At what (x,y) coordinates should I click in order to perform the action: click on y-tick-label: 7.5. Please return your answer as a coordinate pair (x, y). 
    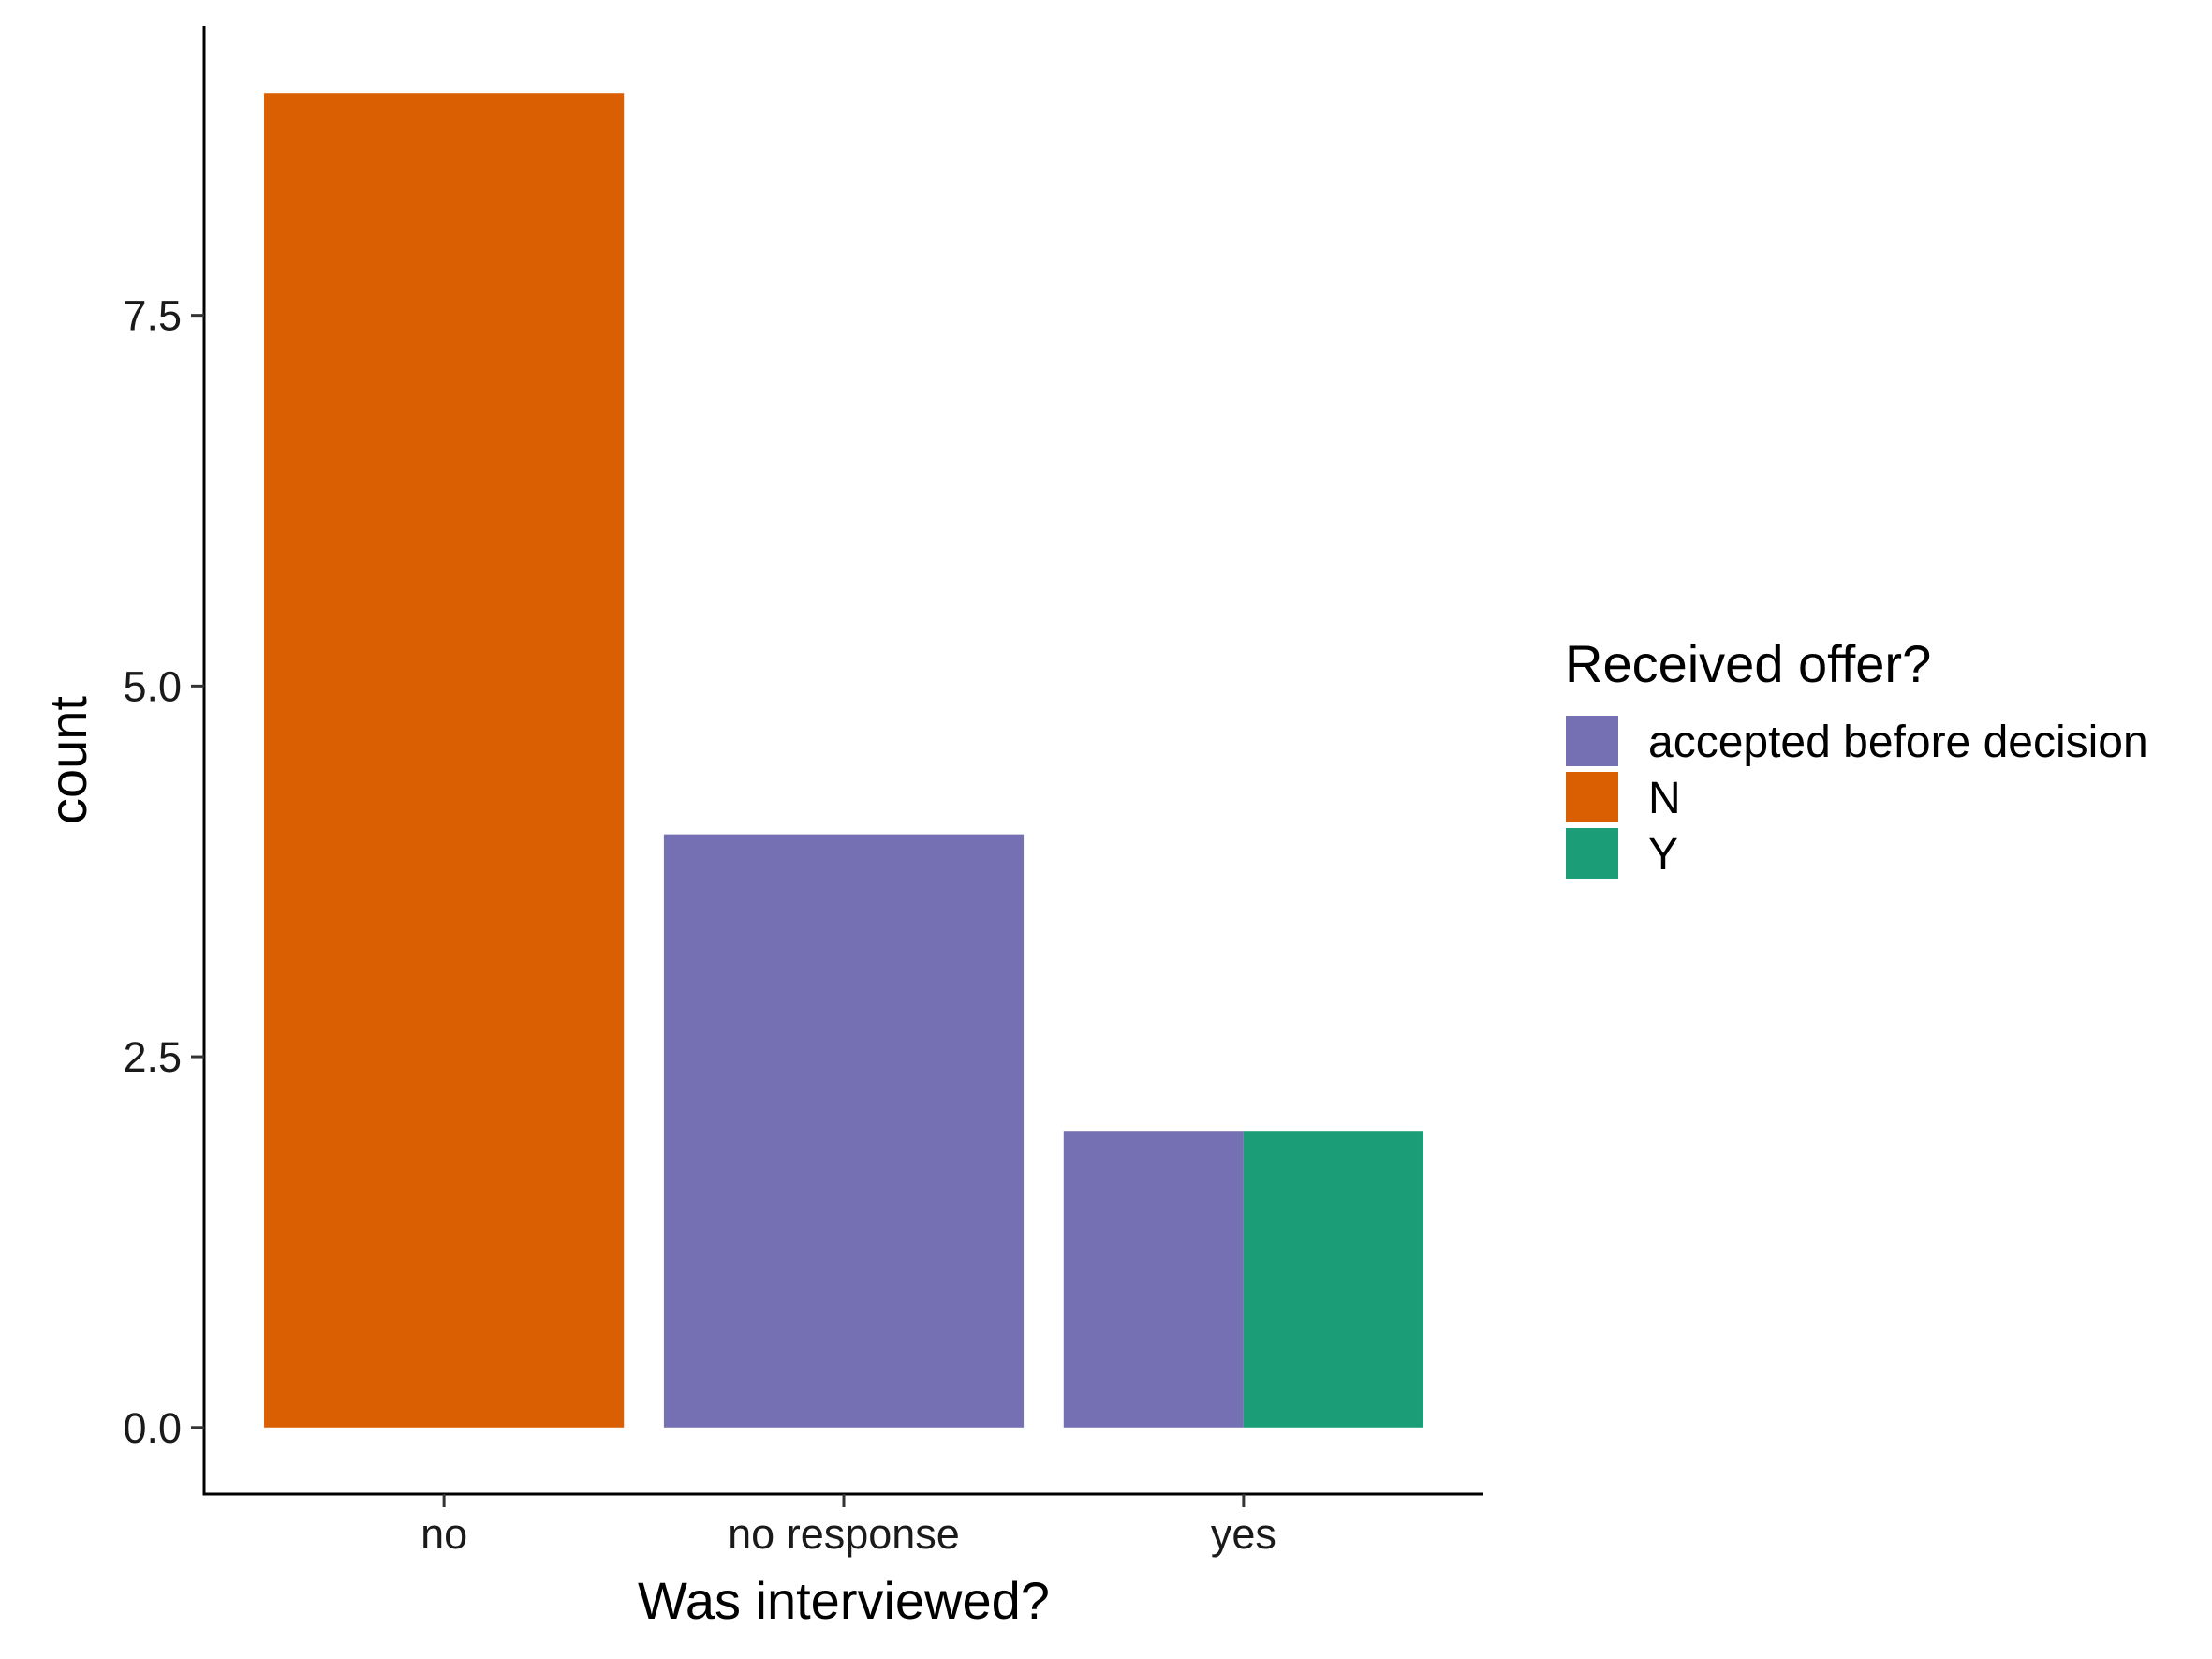
    Looking at the image, I should click on (152, 316).